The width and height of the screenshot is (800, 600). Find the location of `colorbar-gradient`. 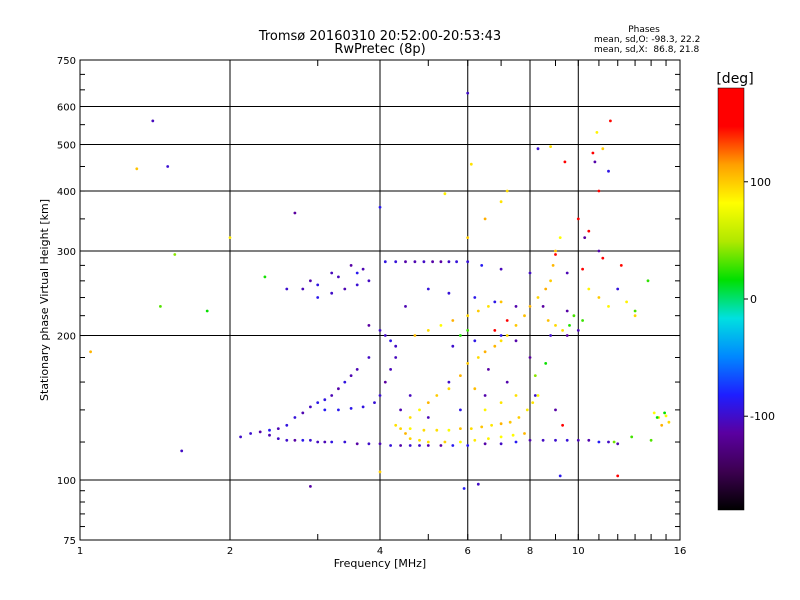

colorbar-gradient is located at coordinates (731, 299).